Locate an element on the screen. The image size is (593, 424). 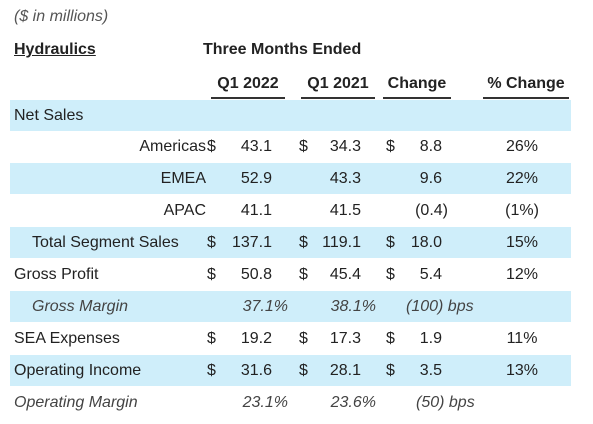
value-pct-change: 12% is located at coordinates (522, 274).